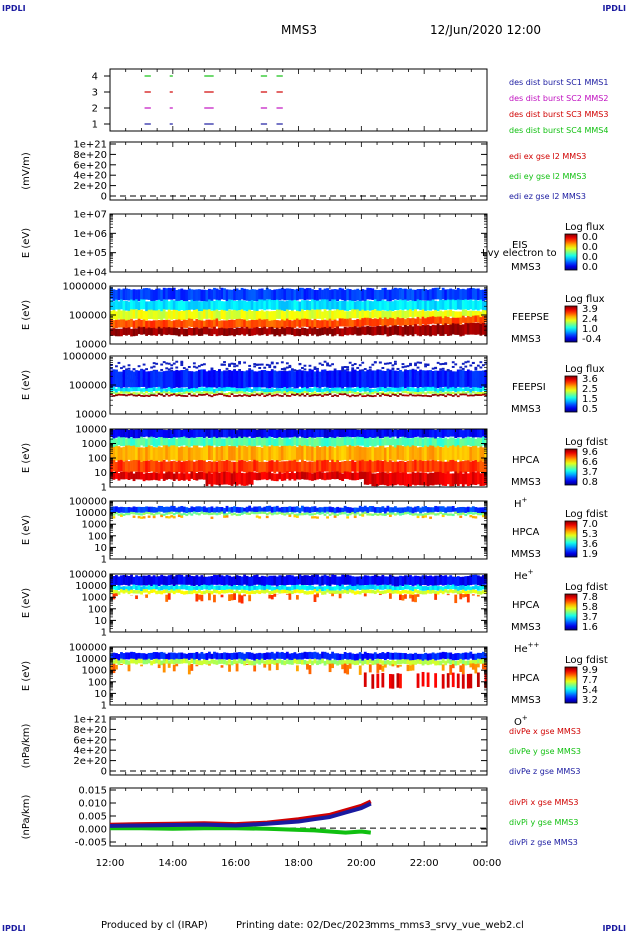 This screenshot has width=630, height=934. Describe the element at coordinates (95, 93) in the screenshot. I see `y-tick-label: 3` at that location.